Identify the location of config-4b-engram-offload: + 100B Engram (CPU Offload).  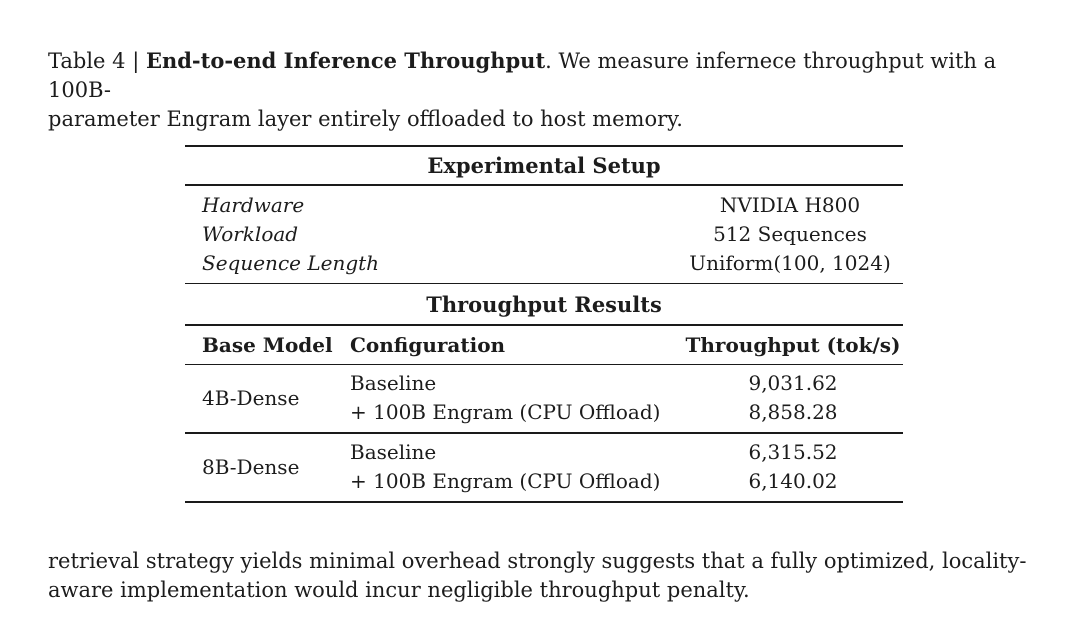
(505, 412).